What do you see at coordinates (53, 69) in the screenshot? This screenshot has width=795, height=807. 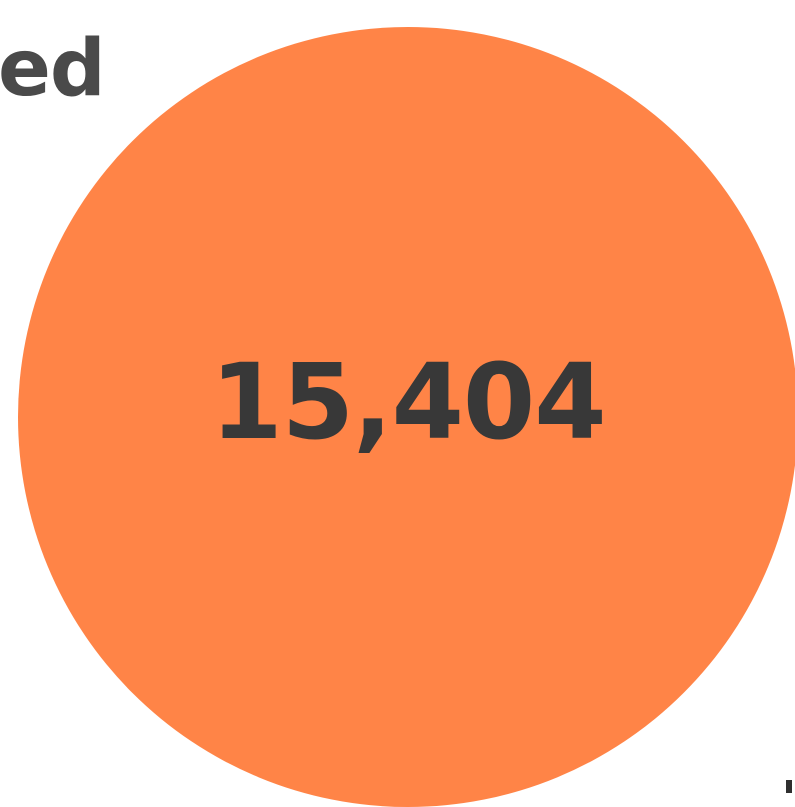 I see `cropped-heading: ed` at bounding box center [53, 69].